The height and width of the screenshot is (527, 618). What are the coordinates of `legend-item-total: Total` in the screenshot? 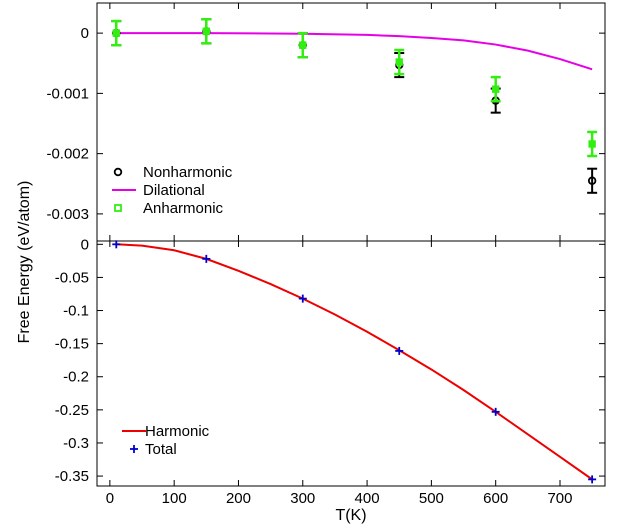 It's located at (153, 449).